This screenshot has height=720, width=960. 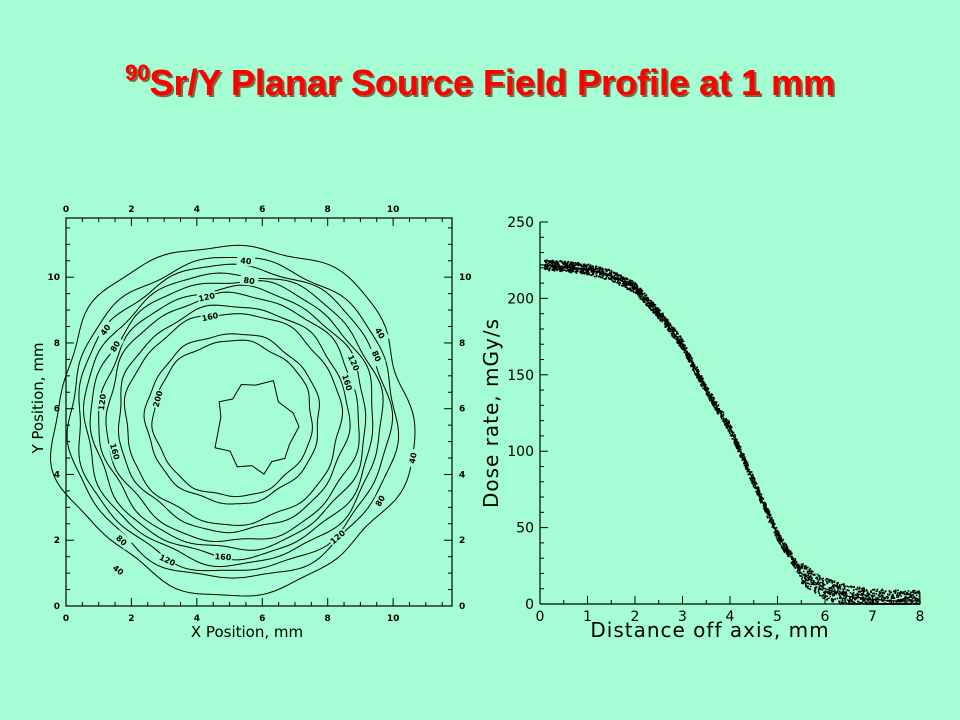 What do you see at coordinates (38, 398) in the screenshot?
I see `y-axis-label: Y Position, mm` at bounding box center [38, 398].